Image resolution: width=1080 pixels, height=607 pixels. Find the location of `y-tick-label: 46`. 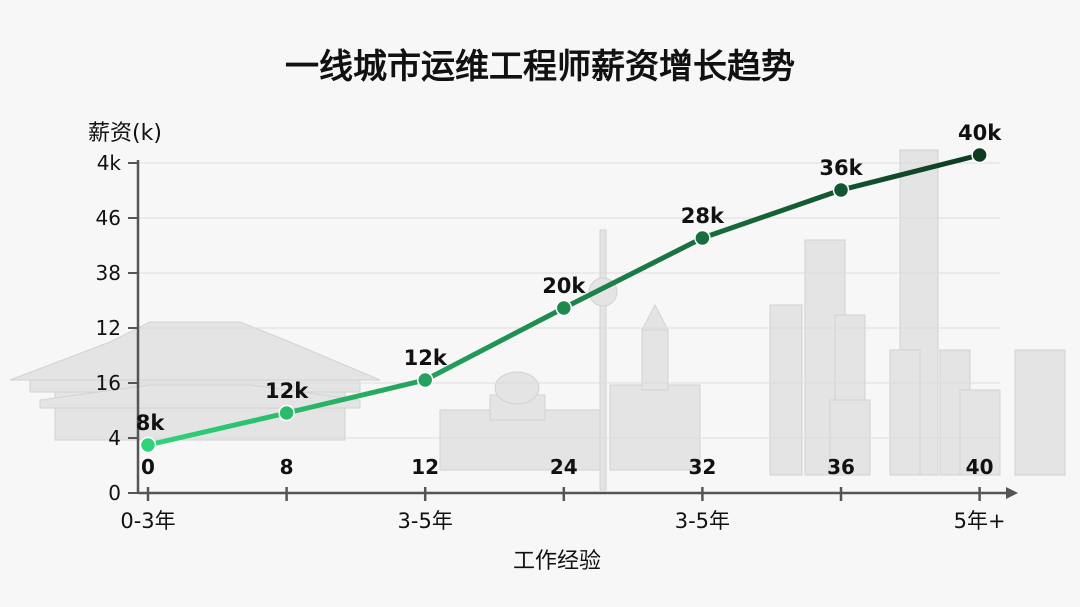

y-tick-label: 46 is located at coordinates (108, 218).